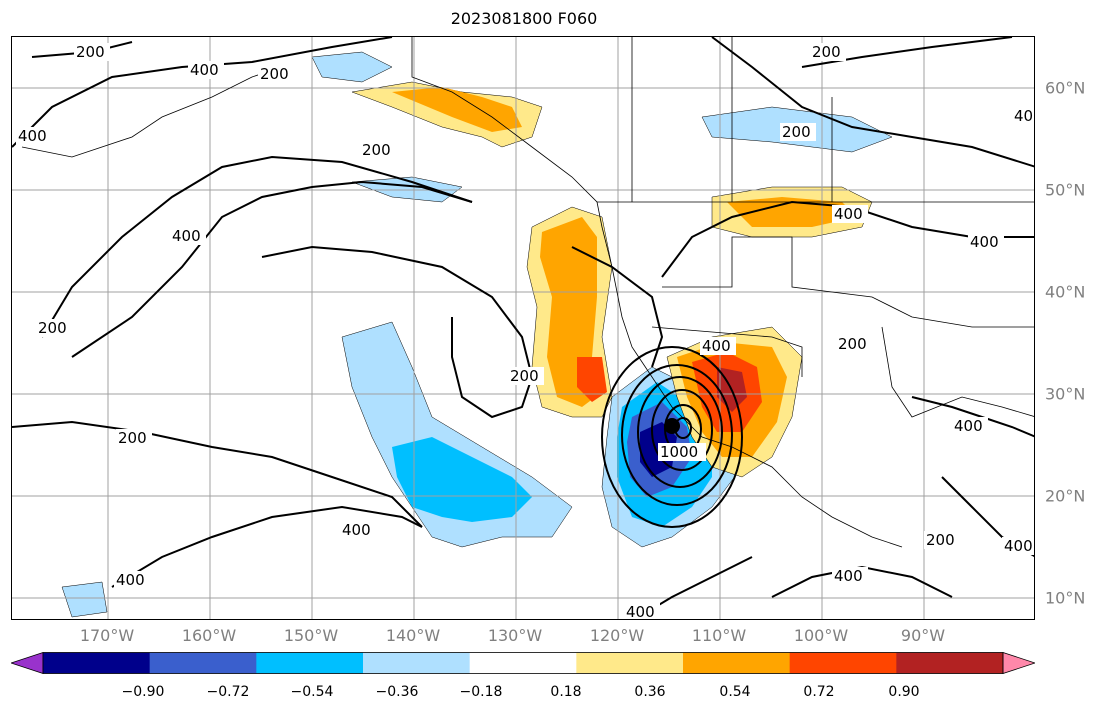 The image size is (1105, 712). What do you see at coordinates (1018, 663) in the screenshot?
I see `colorbar-arrow-max` at bounding box center [1018, 663].